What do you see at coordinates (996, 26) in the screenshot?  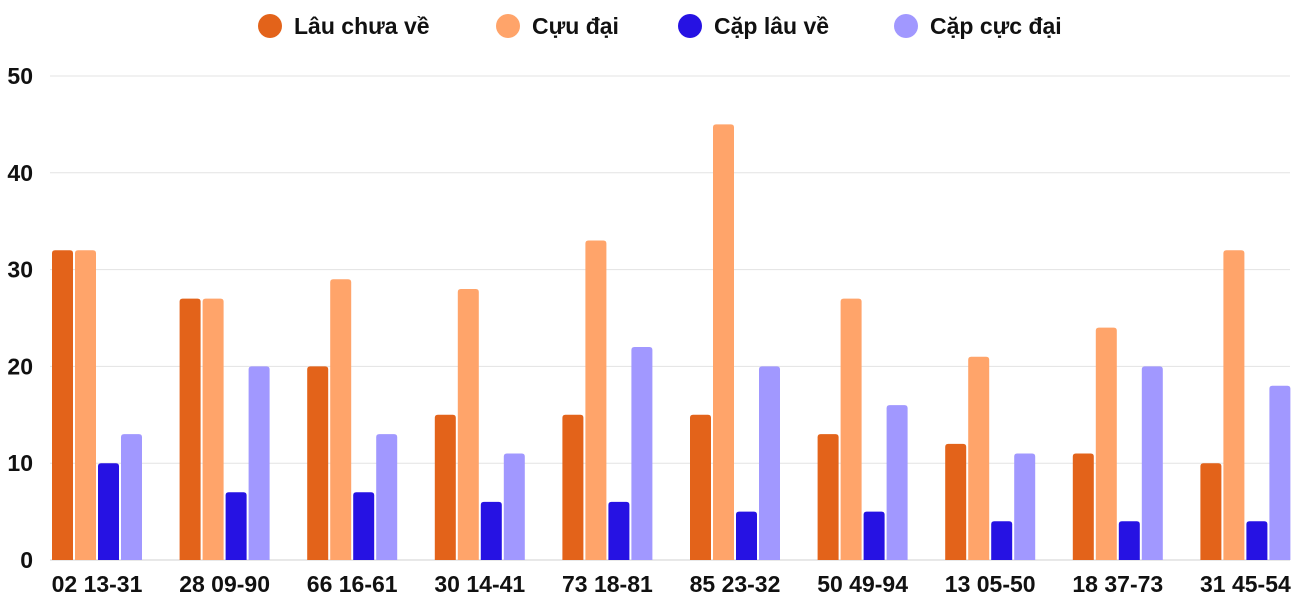 I see `legend-label: Cặp cực đại` at bounding box center [996, 26].